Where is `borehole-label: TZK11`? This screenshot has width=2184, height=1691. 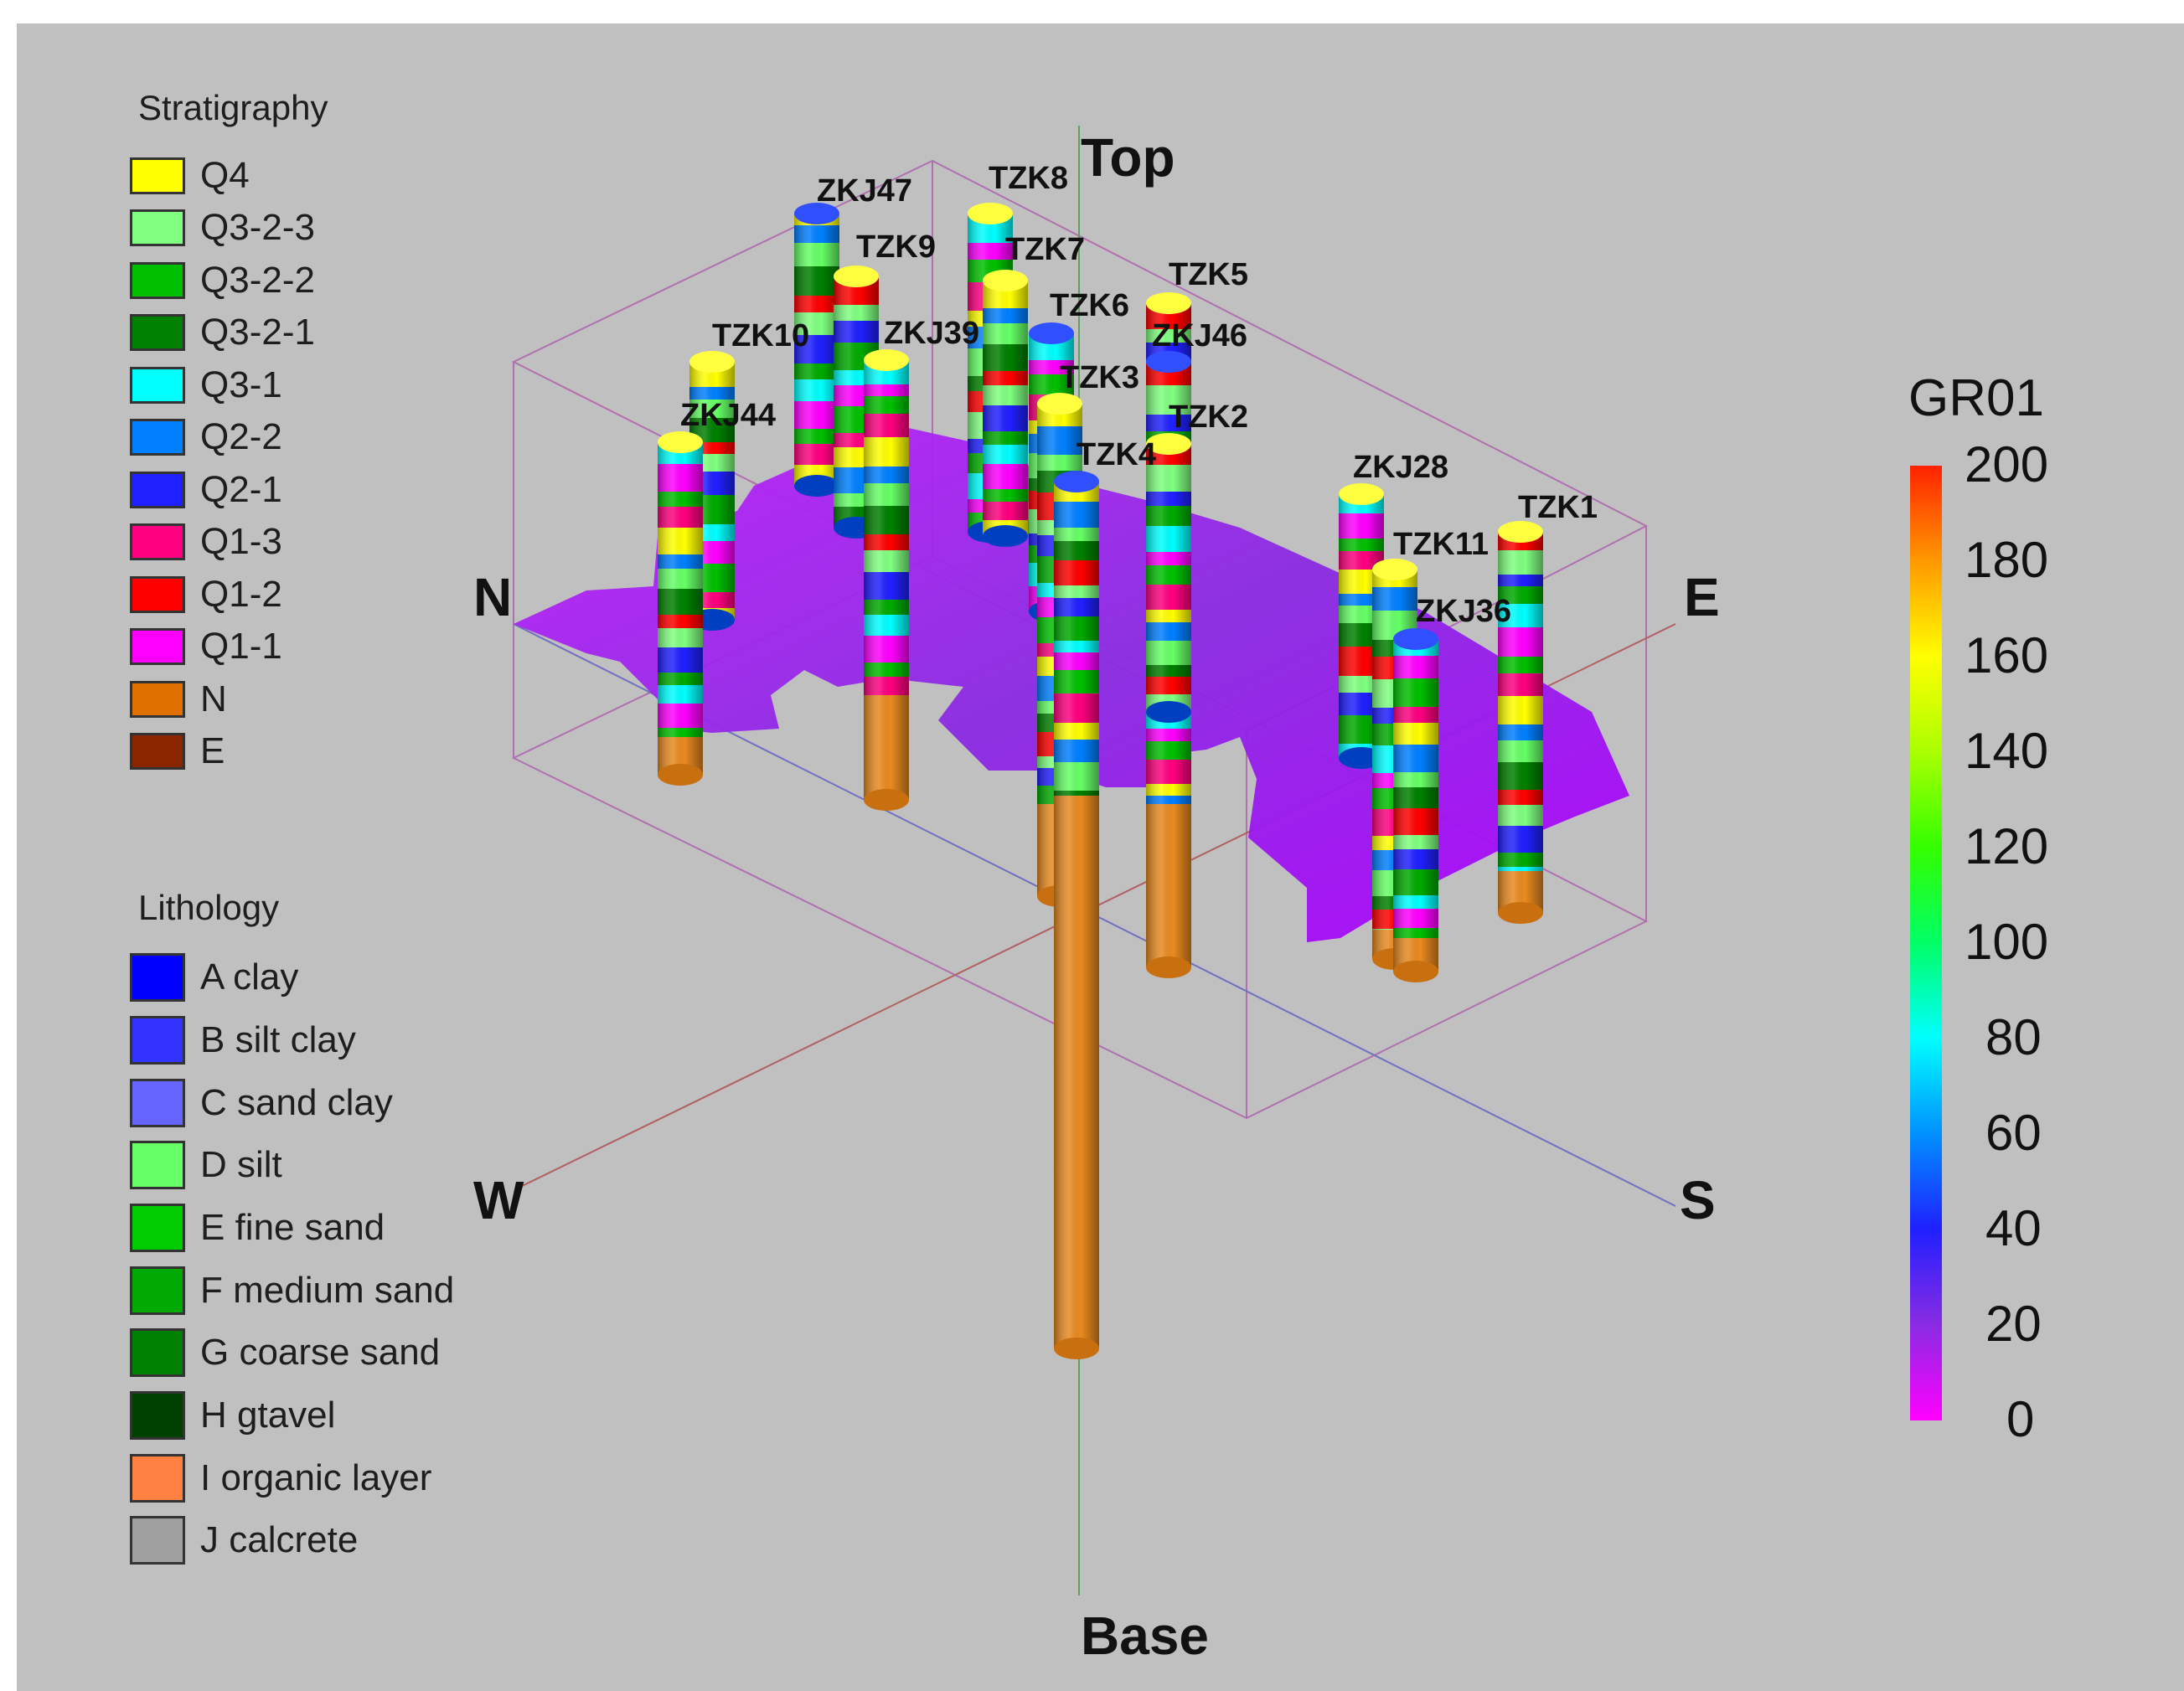
borehole-label: TZK11 is located at coordinates (1441, 544).